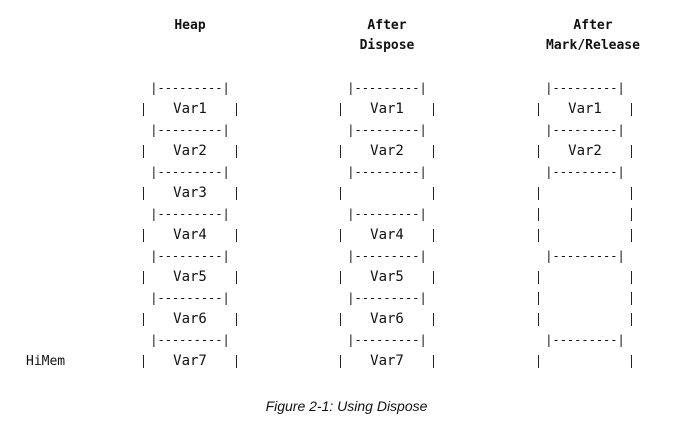 This screenshot has height=446, width=693. I want to click on header-after-mark-release: After Mark/Release, so click(593, 35).